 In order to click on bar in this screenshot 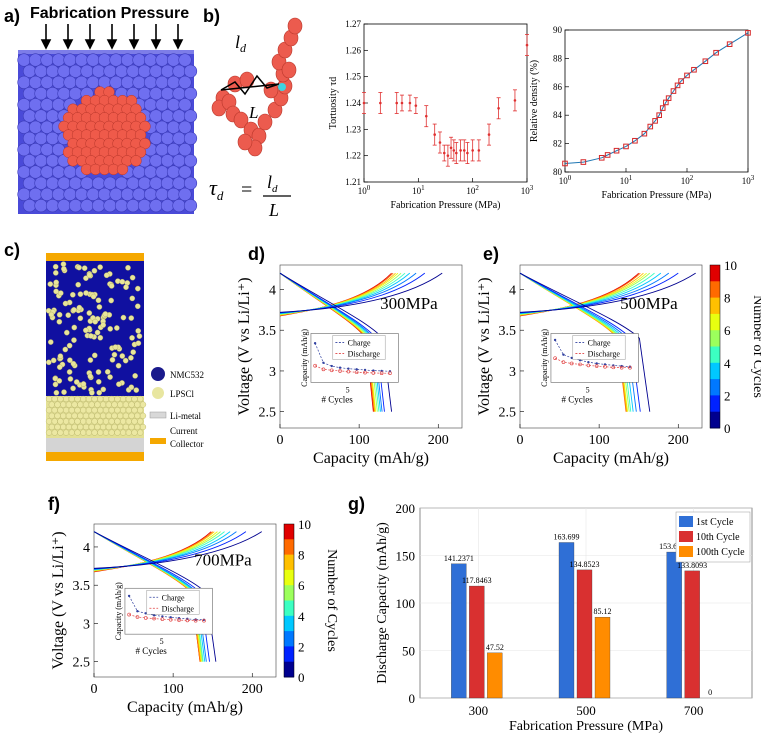, I will do `click(459, 631)`.